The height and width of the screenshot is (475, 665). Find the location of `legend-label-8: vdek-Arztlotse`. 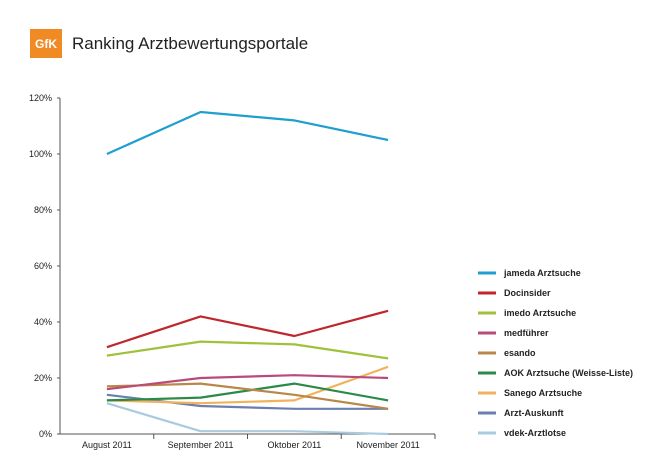

legend-label-8: vdek-Arztlotse is located at coordinates (535, 433).